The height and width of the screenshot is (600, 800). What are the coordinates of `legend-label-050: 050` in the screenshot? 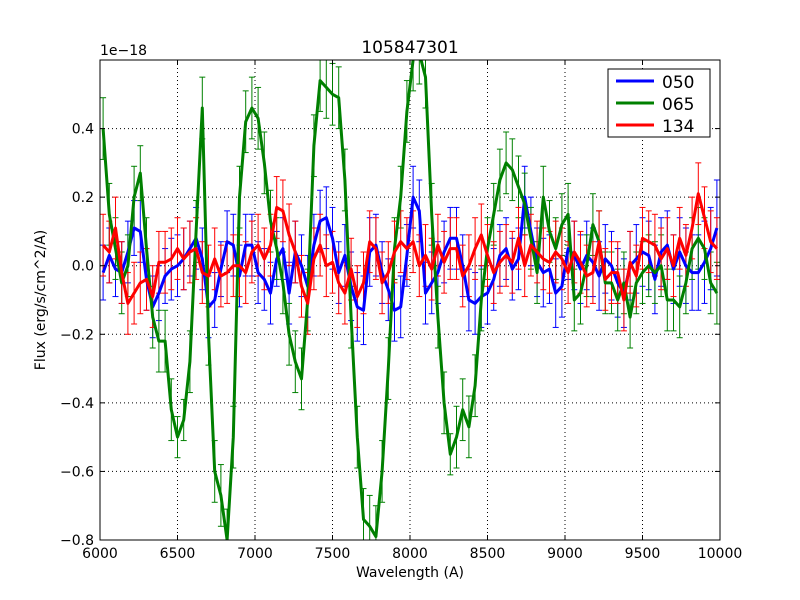 It's located at (678, 83).